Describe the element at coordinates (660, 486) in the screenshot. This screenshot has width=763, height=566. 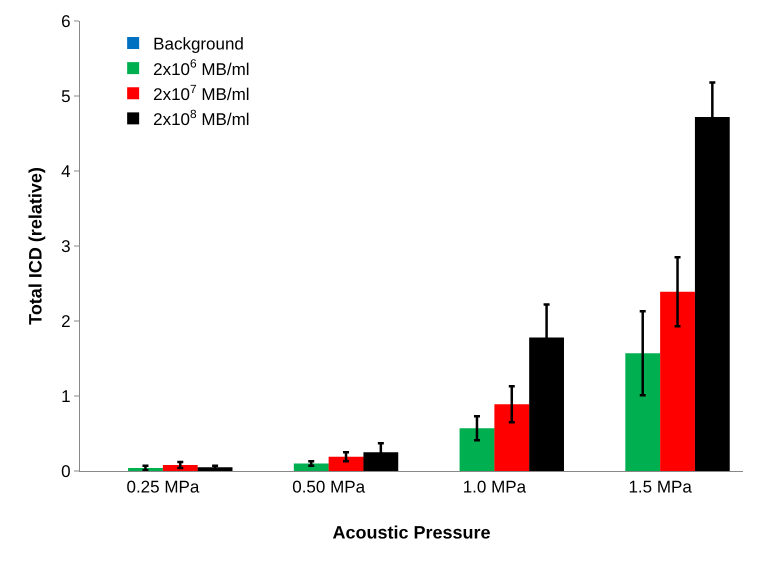
I see `x-tick-label: 1.5 MPa` at that location.